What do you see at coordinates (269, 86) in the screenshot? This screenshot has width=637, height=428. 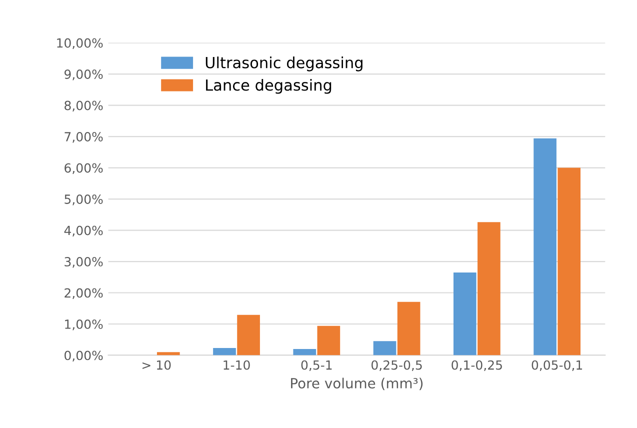 I see `legend-label: Lance degassing` at bounding box center [269, 86].